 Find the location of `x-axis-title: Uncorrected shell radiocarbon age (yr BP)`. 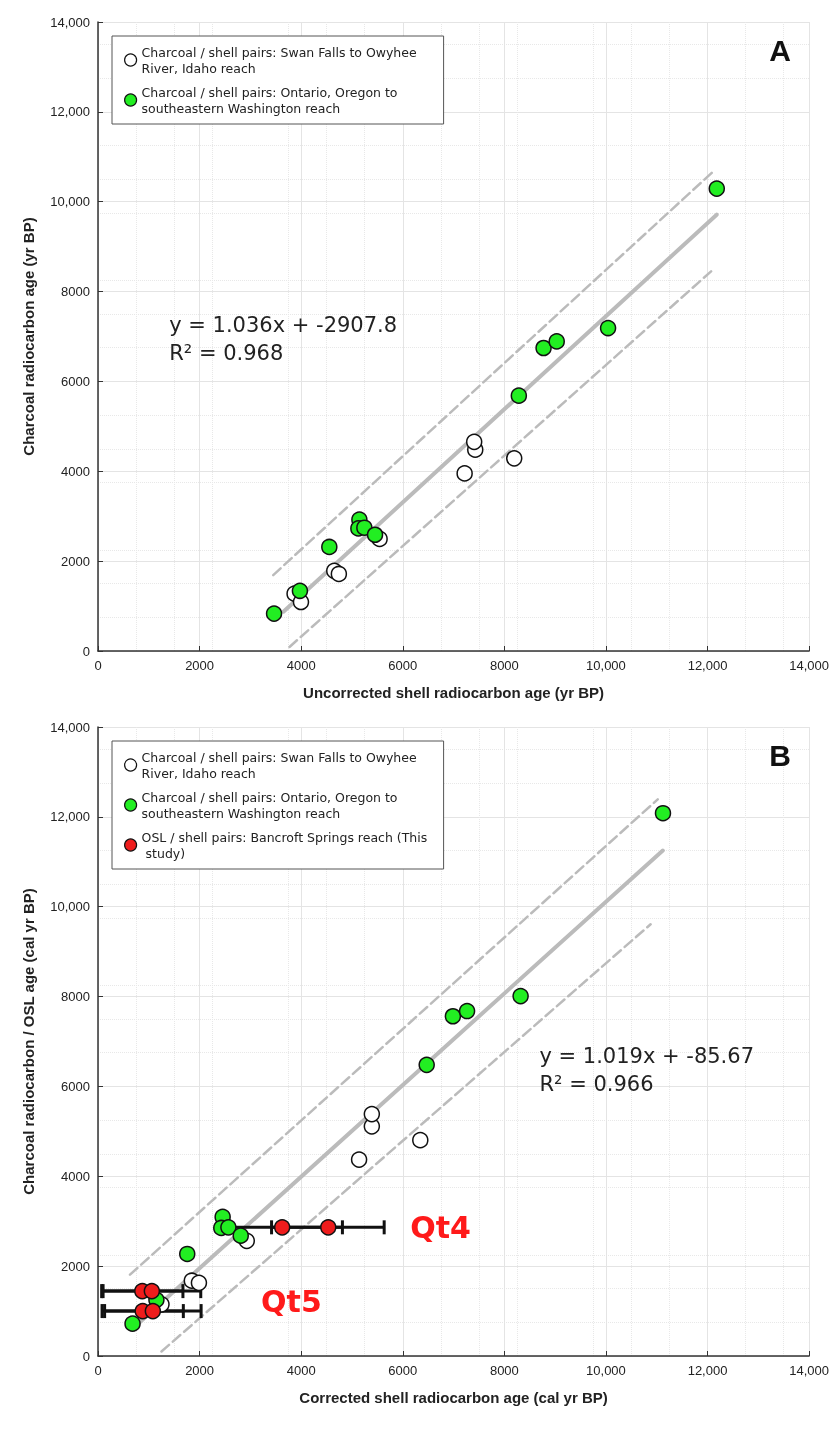

x-axis-title: Uncorrected shell radiocarbon age (yr BP) is located at coordinates (454, 692).